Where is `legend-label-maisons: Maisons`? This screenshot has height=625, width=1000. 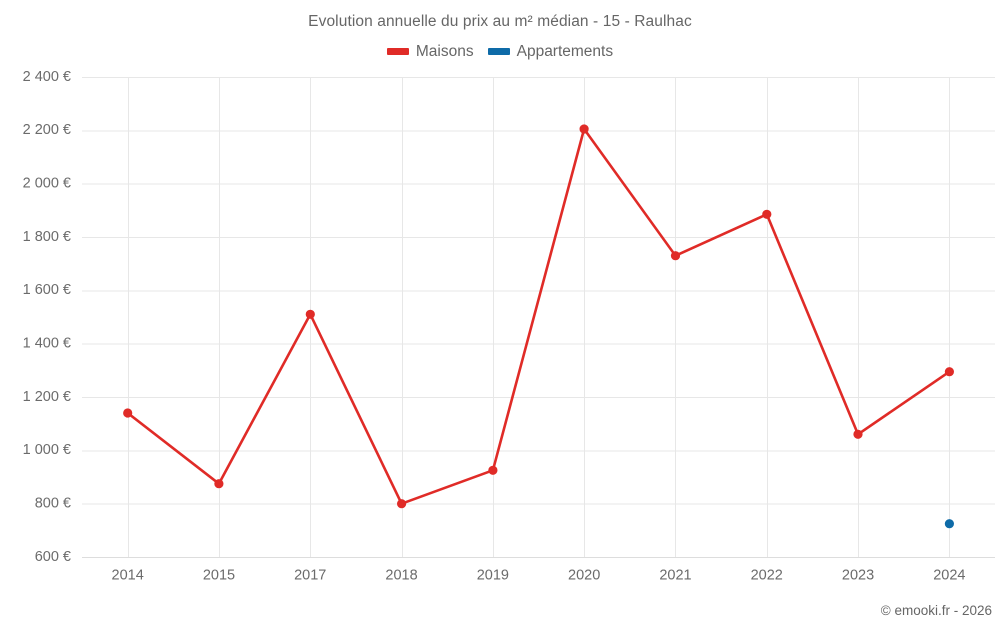 legend-label-maisons: Maisons is located at coordinates (444, 51).